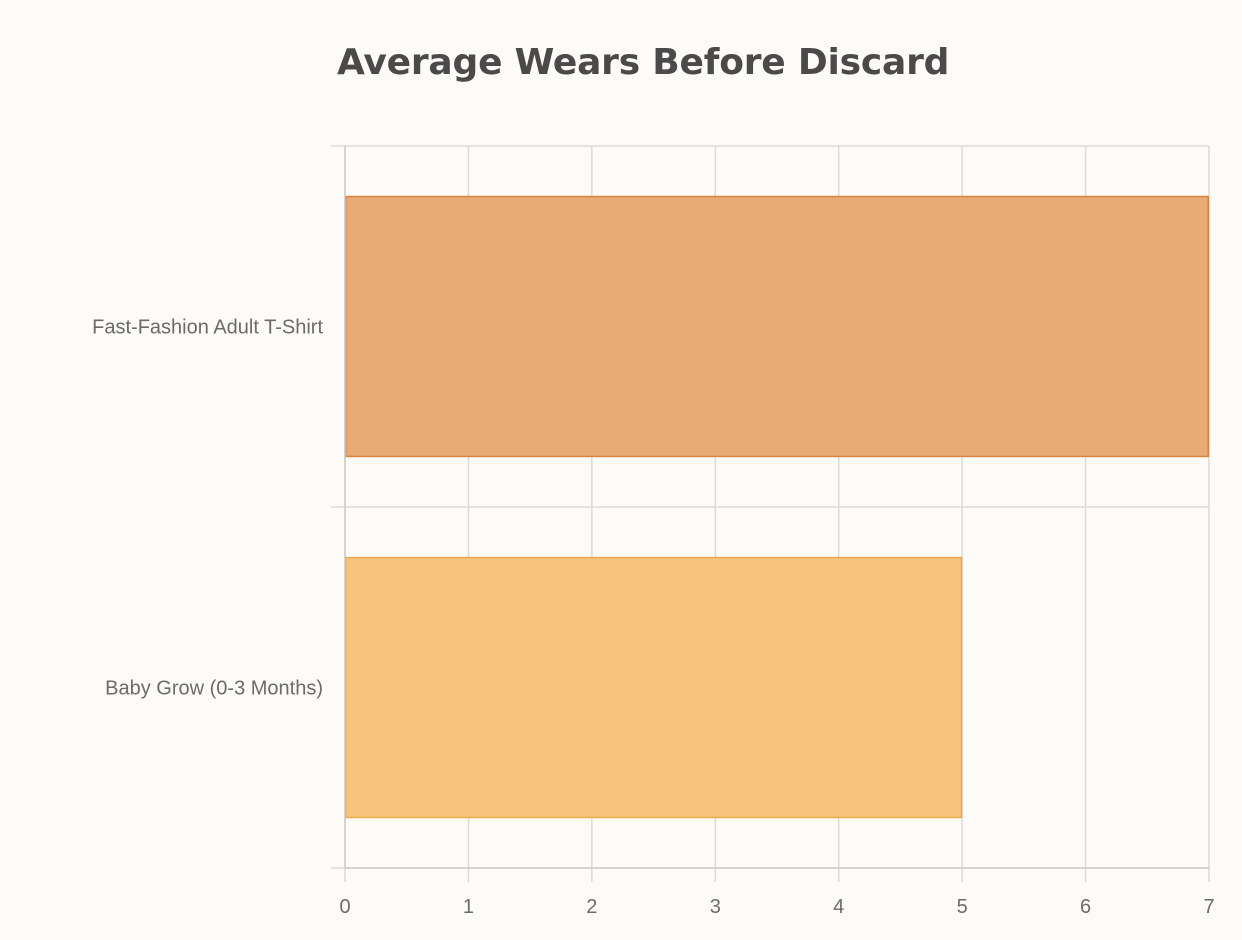 This screenshot has width=1242, height=940. I want to click on x-tick-label: 5, so click(962, 907).